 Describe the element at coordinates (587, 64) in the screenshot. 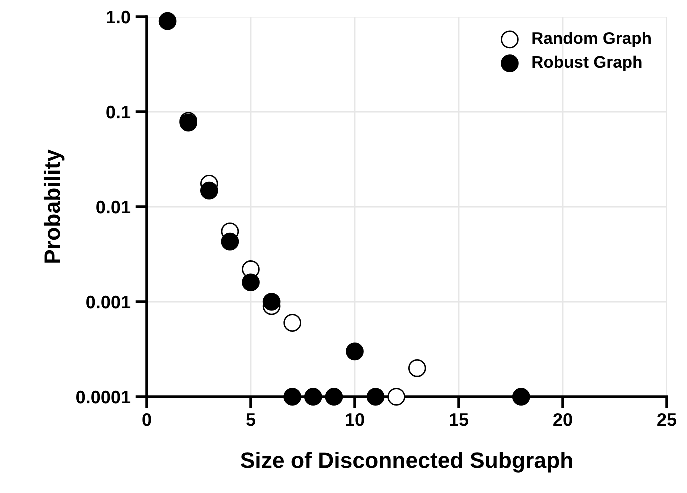

I see `legend-label: Robust Graph` at that location.